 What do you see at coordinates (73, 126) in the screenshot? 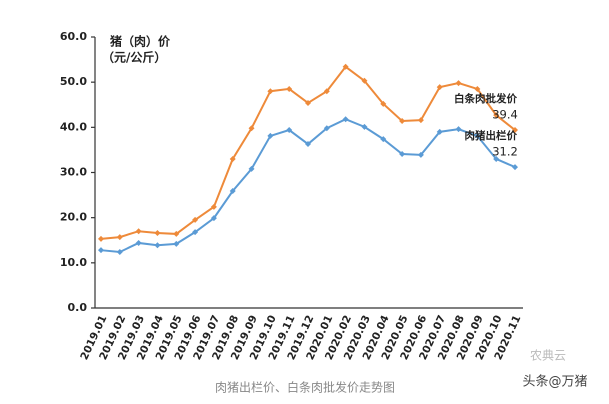
I see `y-tick-label: 40.0` at bounding box center [73, 126].